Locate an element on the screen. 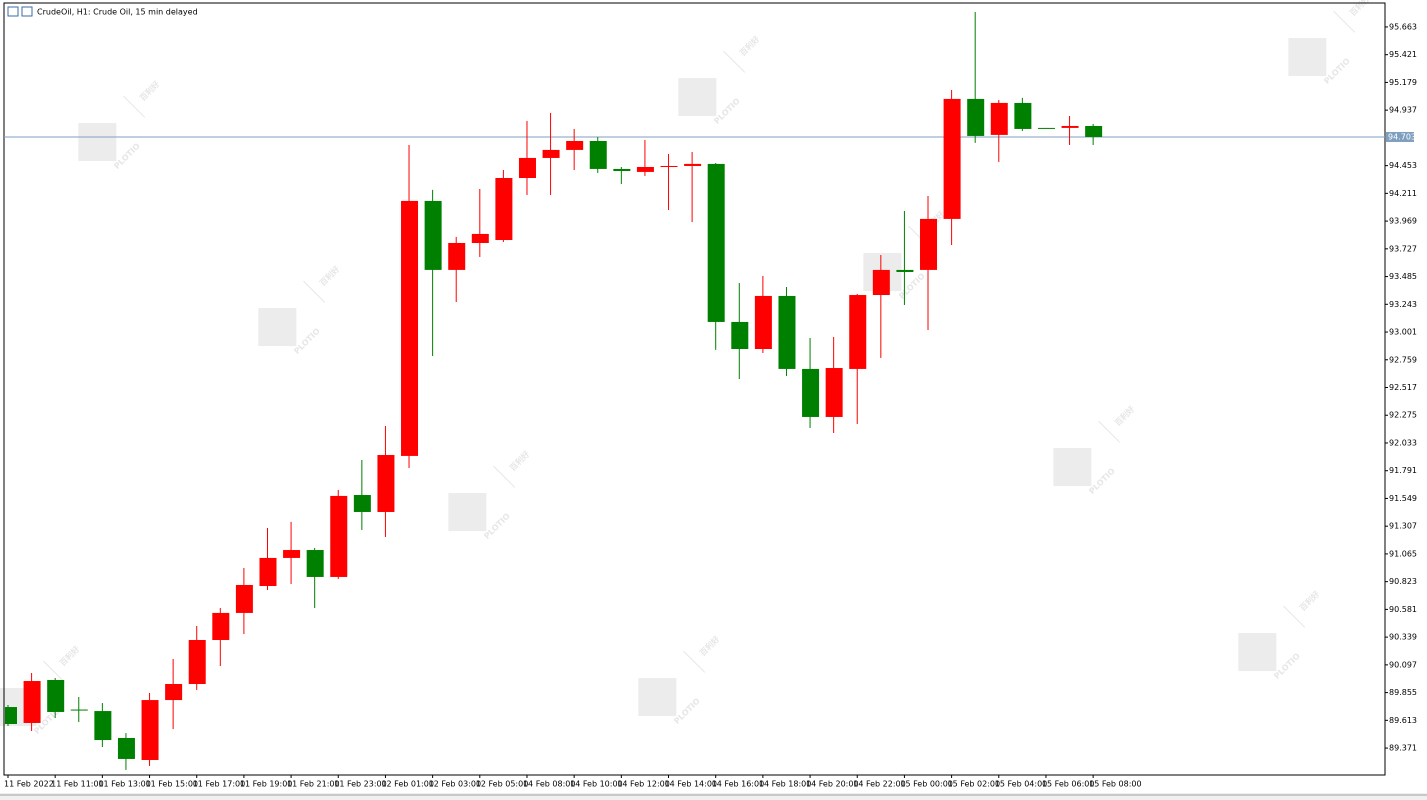  y-tick-label: 90.339 is located at coordinates (1403, 637).